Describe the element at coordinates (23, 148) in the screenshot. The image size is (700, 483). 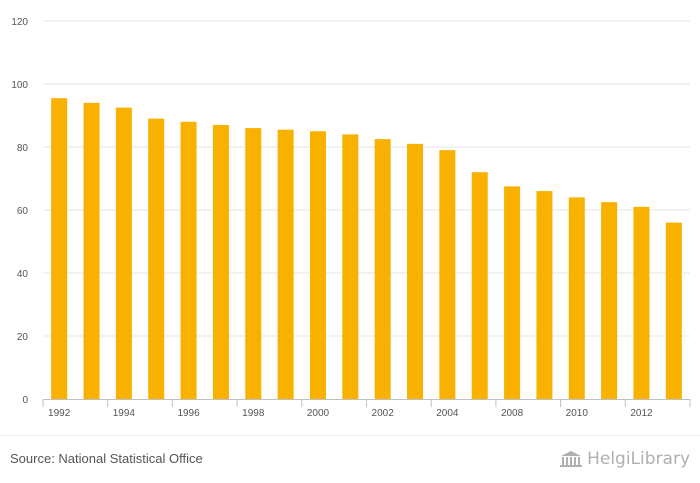
I see `y-tick-label: 80` at that location.